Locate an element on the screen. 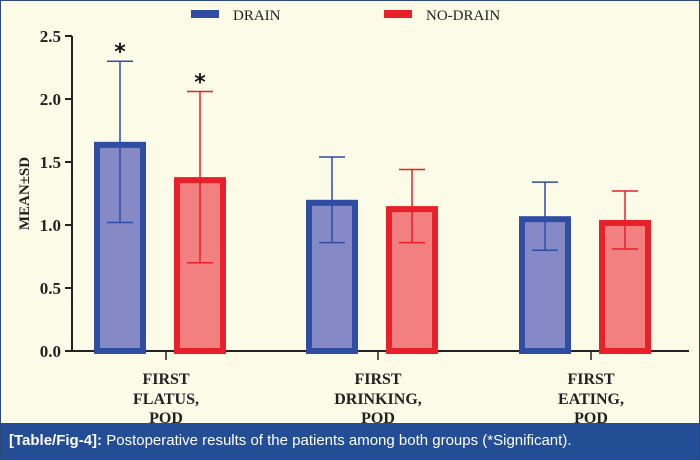 The width and height of the screenshot is (700, 460). bar-no-drain is located at coordinates (625, 286).